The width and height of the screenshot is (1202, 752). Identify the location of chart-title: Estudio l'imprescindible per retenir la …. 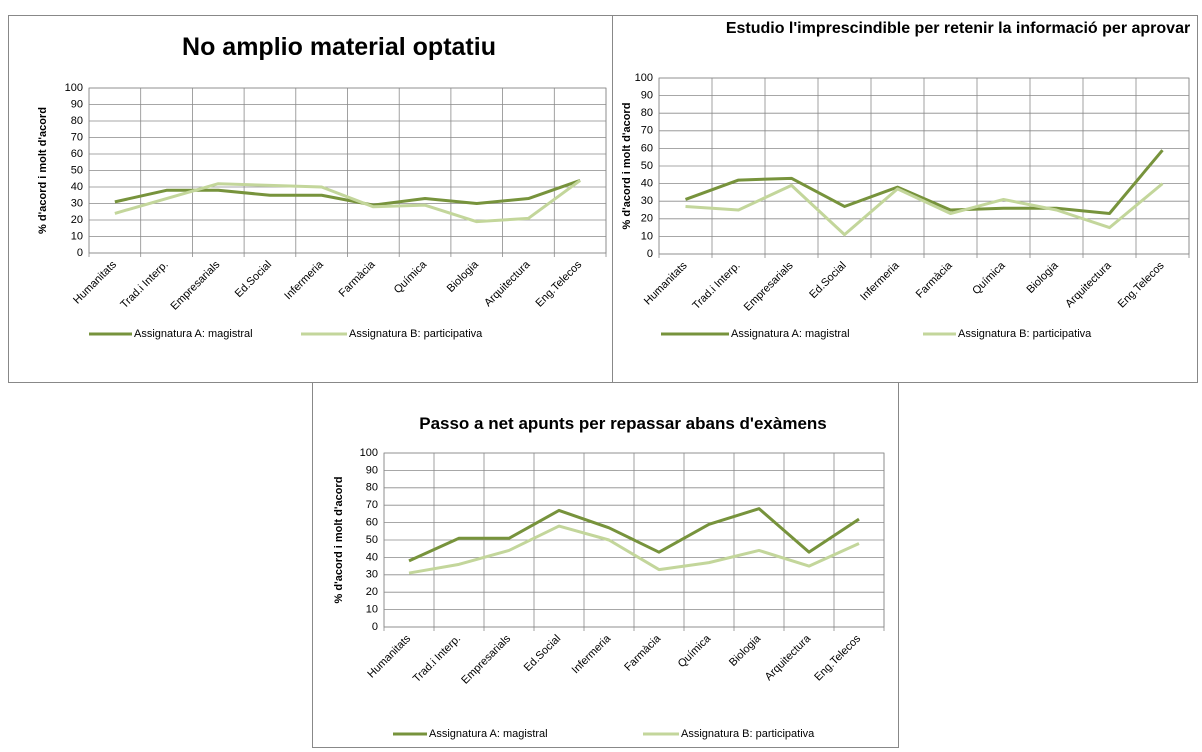
(958, 28).